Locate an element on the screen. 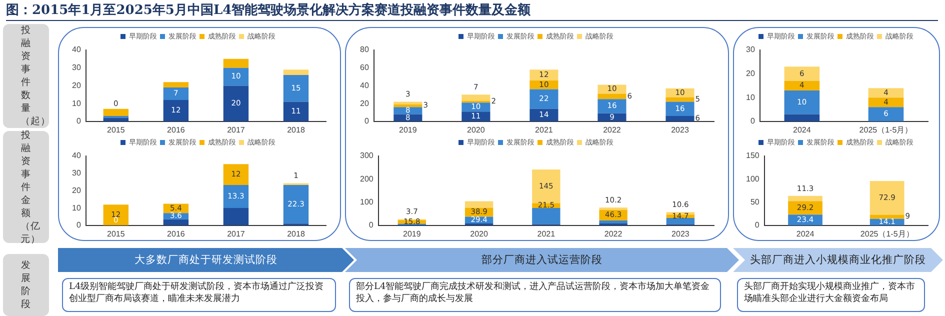 The height and width of the screenshot is (316, 945). label-tab: 投融资事件金额（亿元） is located at coordinates (26, 187).